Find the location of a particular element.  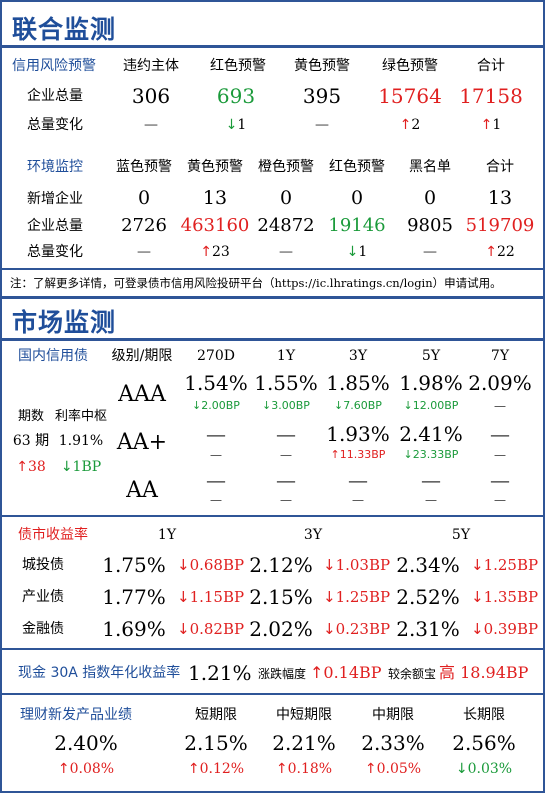

wealth-term-header: 中短期限 is located at coordinates (304, 715).